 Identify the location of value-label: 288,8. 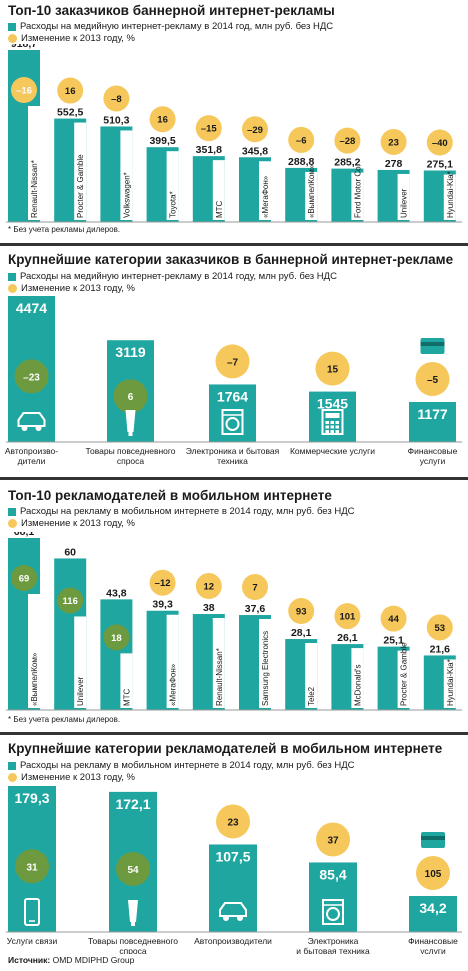
(301, 162).